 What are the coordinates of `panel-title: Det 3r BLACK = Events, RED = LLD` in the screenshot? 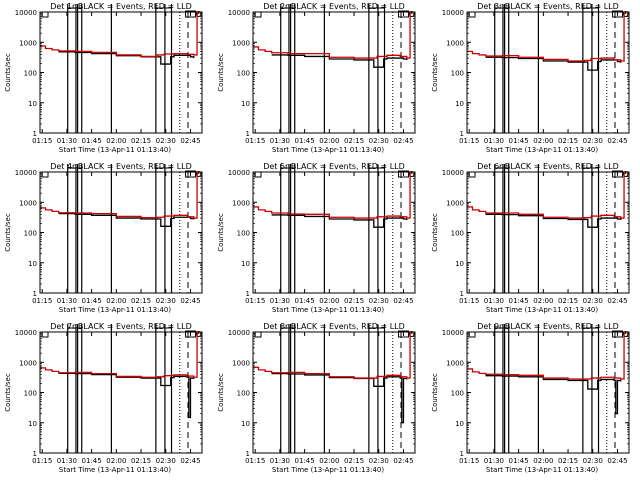 It's located at (548, 6).